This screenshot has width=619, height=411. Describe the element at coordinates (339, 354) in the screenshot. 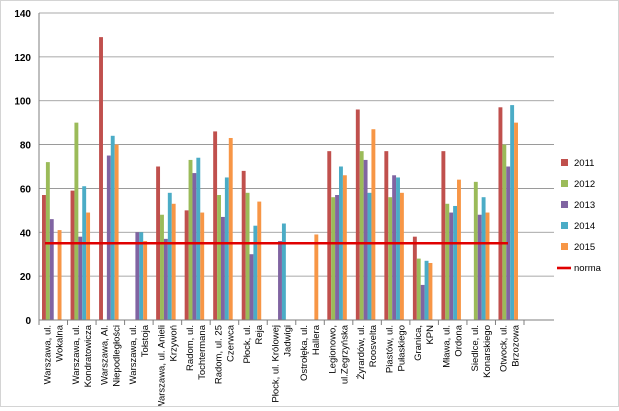

I see `x-tick-label: Legionowo,ul.Zegrzyńska` at that location.